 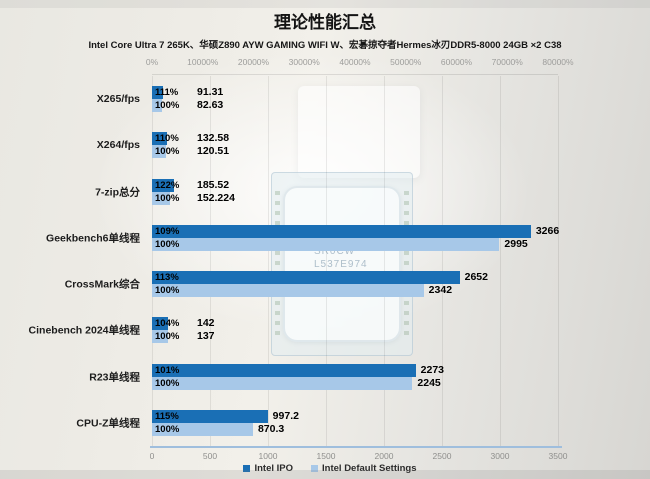 I want to click on category-label: CPU-Z单线程, so click(x=108, y=423).